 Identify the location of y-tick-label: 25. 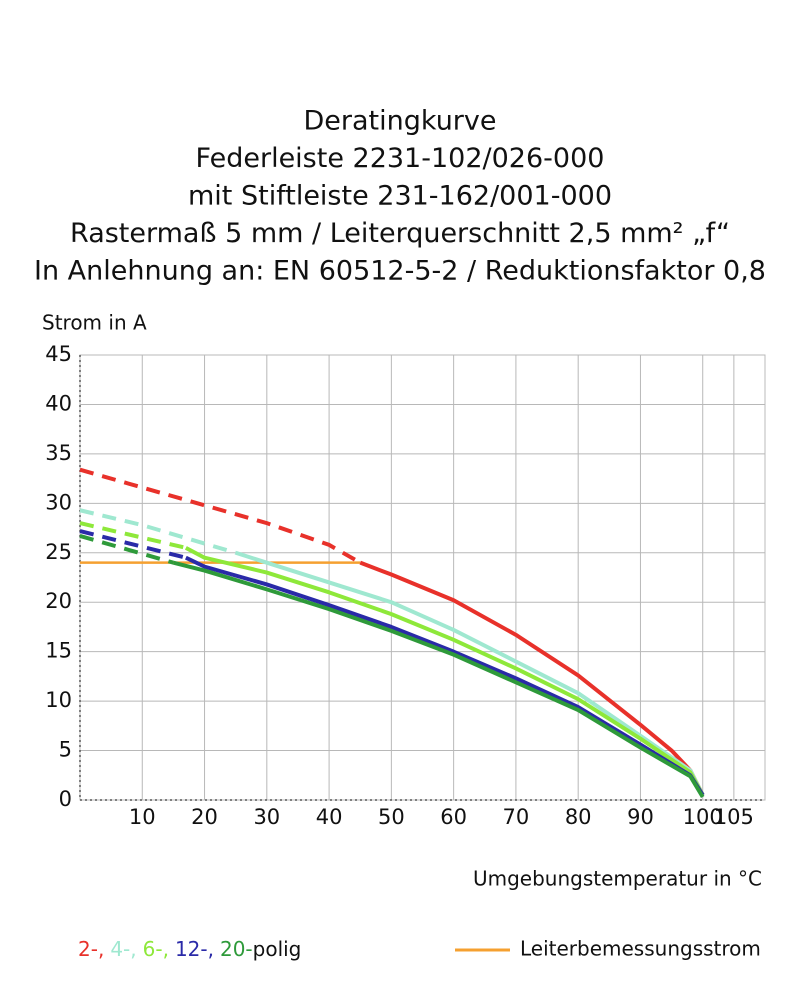
(58, 552).